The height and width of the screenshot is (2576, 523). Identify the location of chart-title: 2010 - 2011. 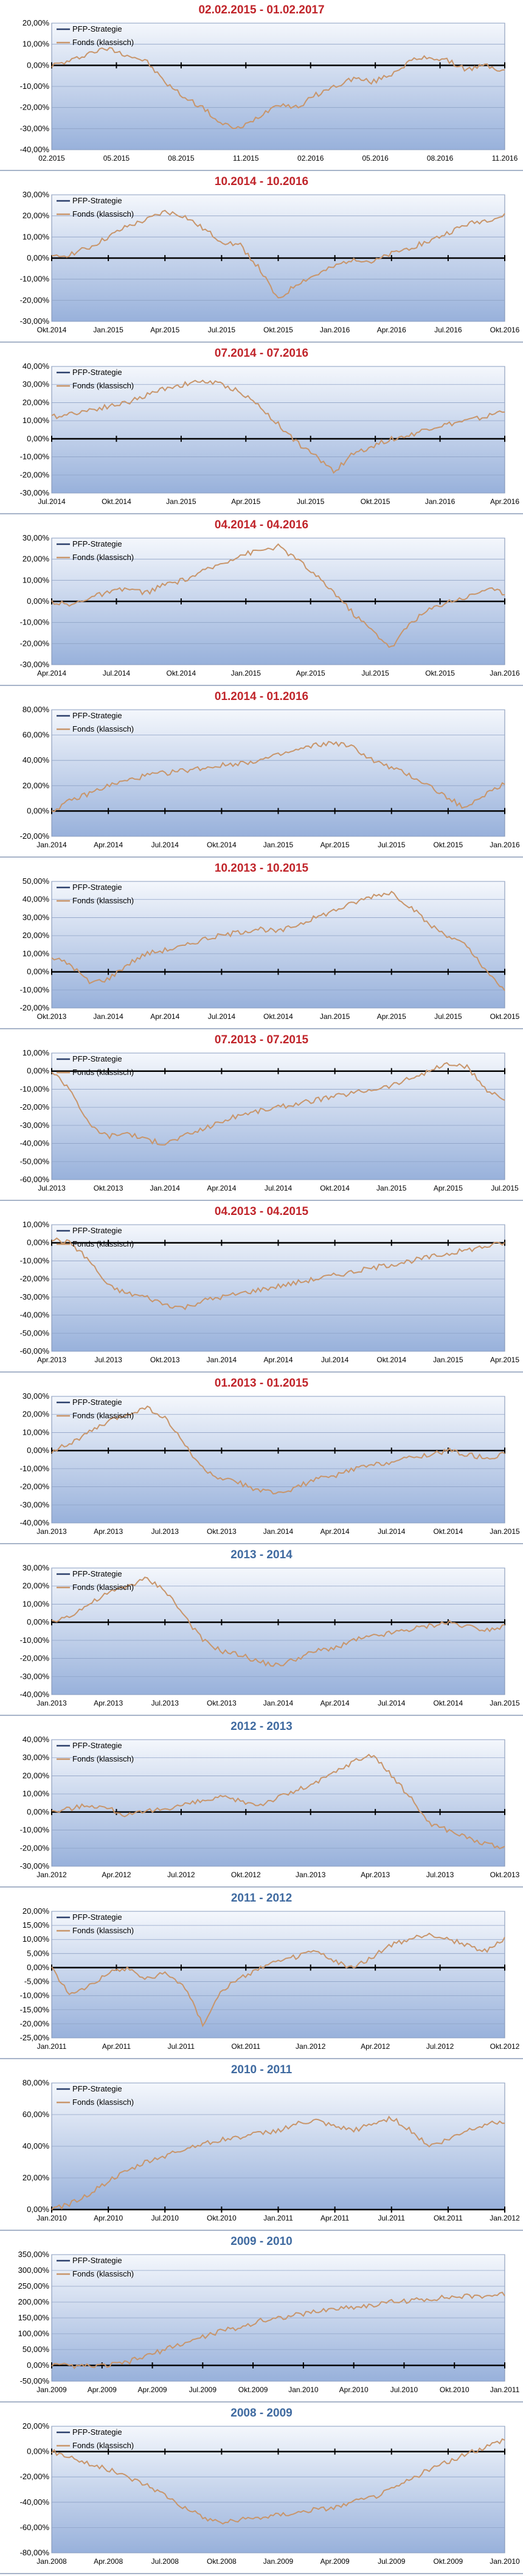
(261, 2069).